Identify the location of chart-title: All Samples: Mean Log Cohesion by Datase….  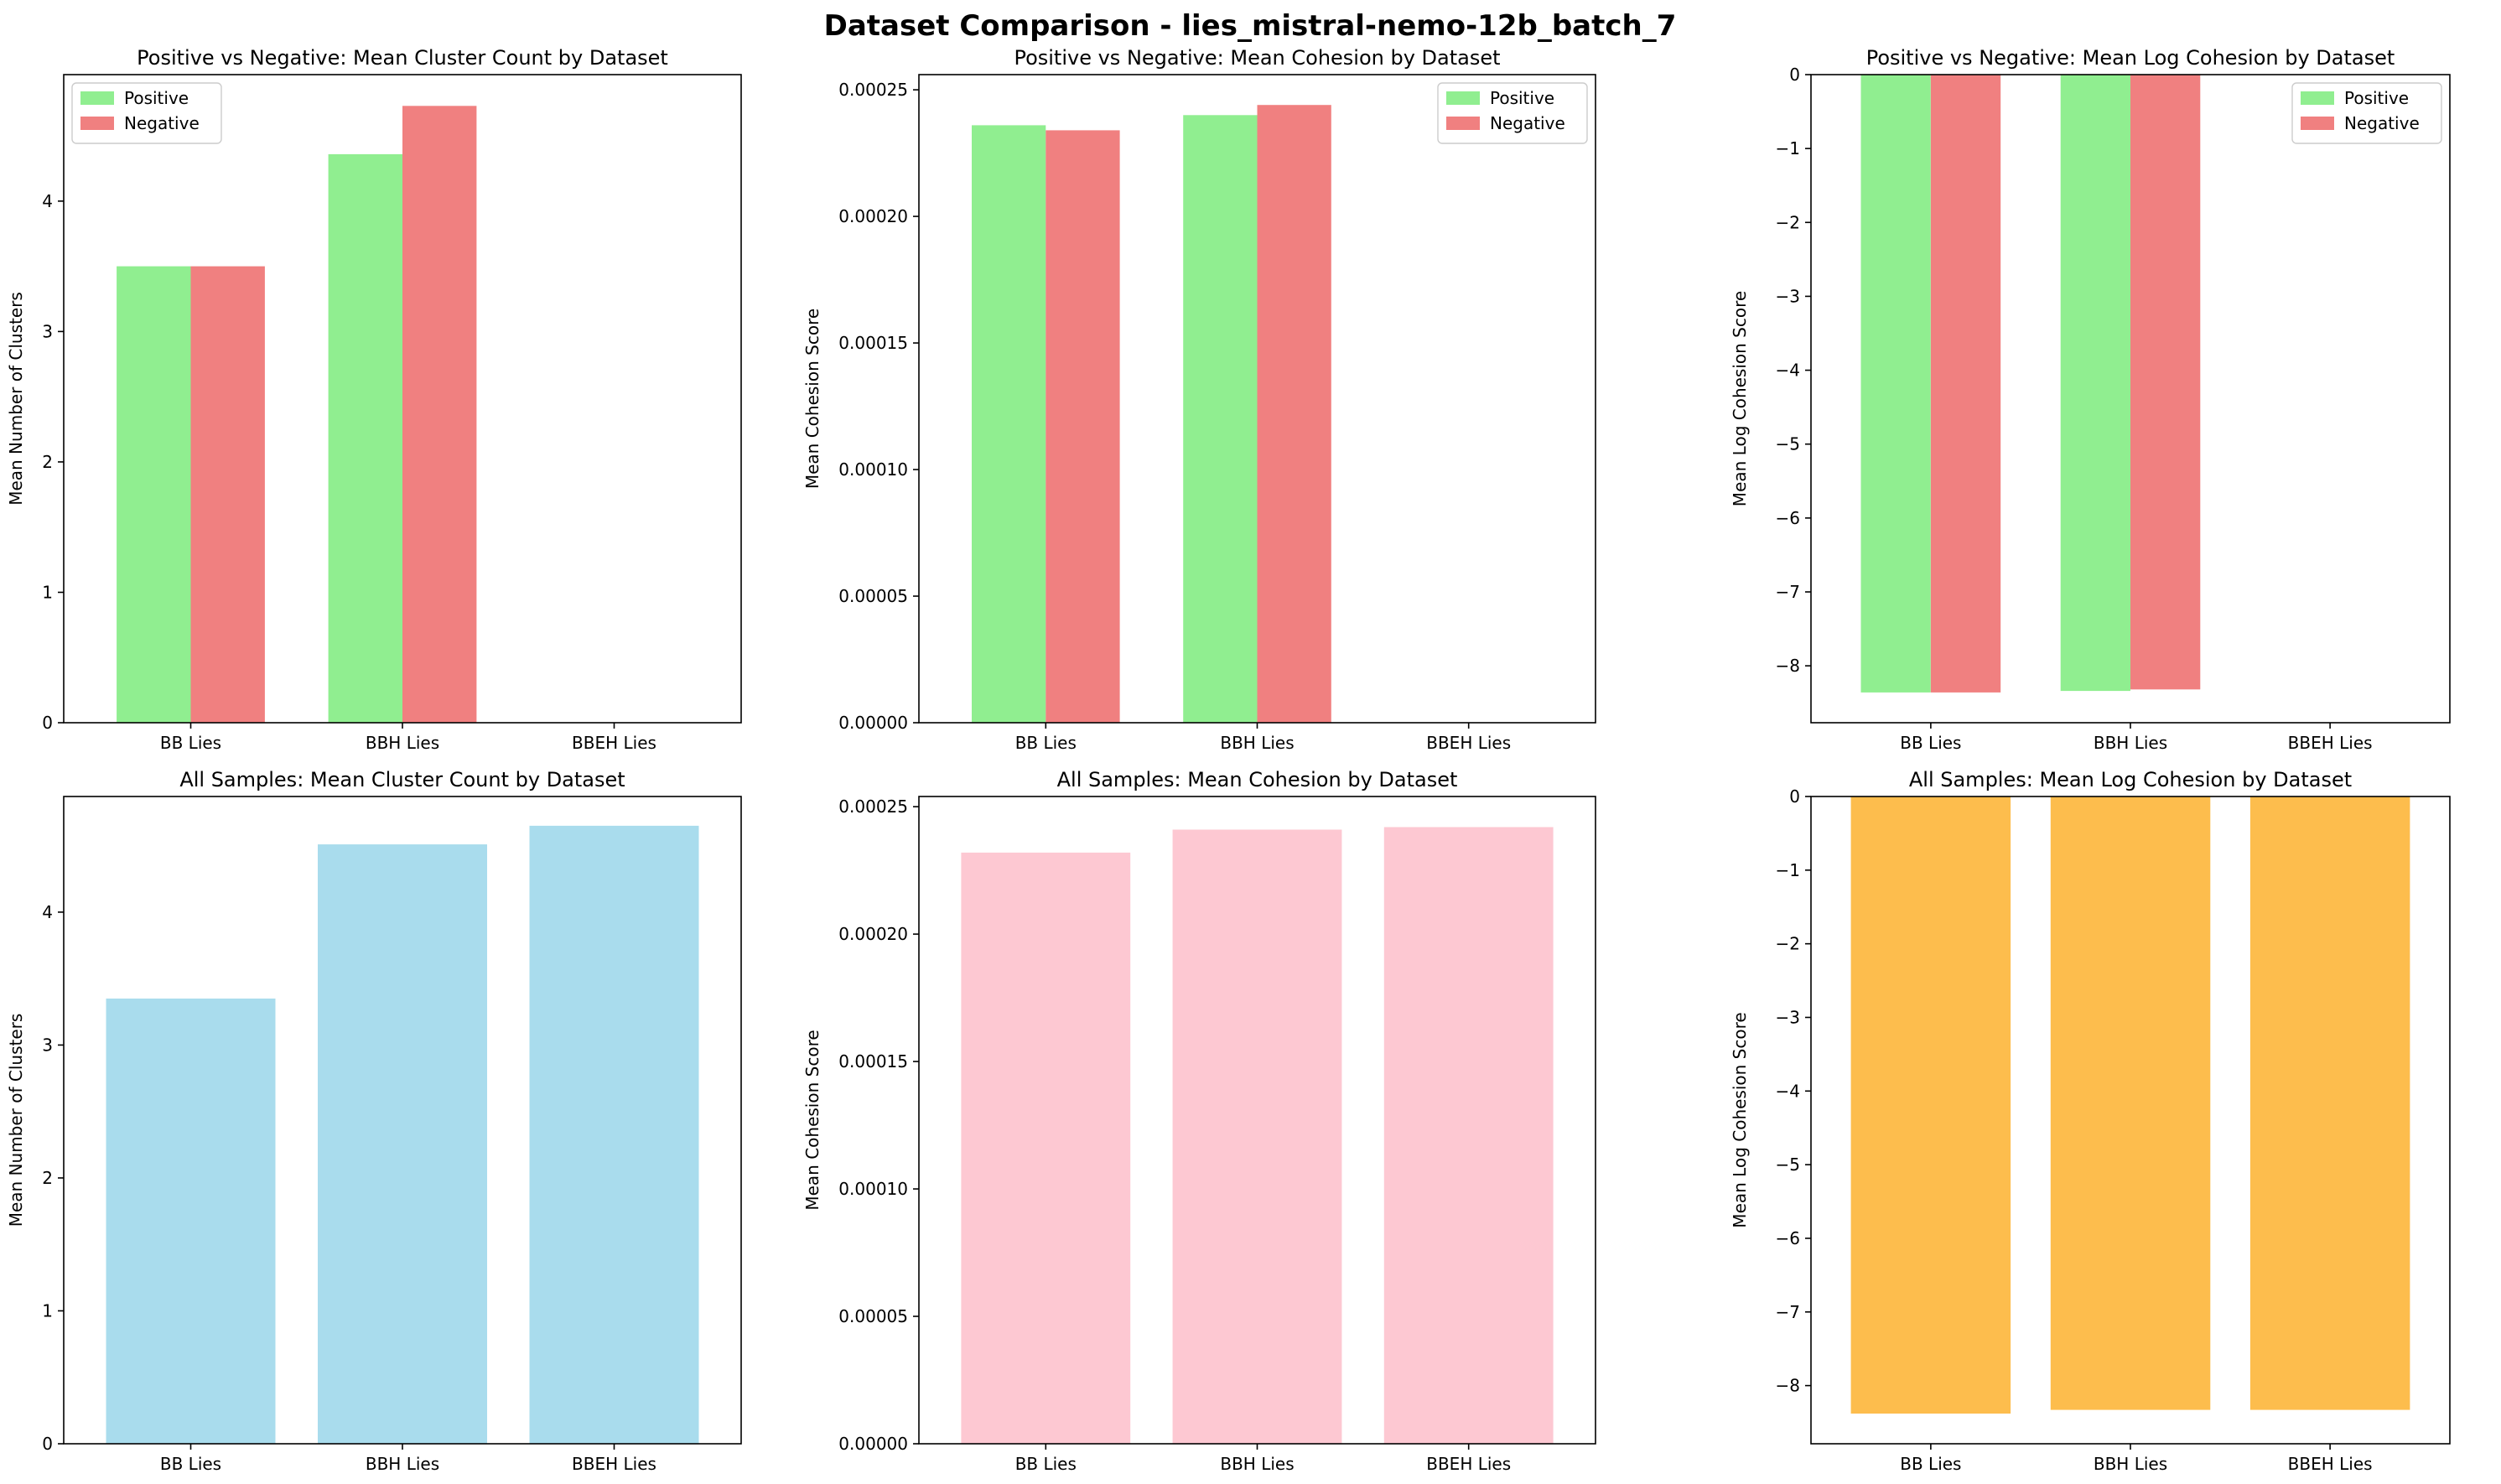
(2131, 779).